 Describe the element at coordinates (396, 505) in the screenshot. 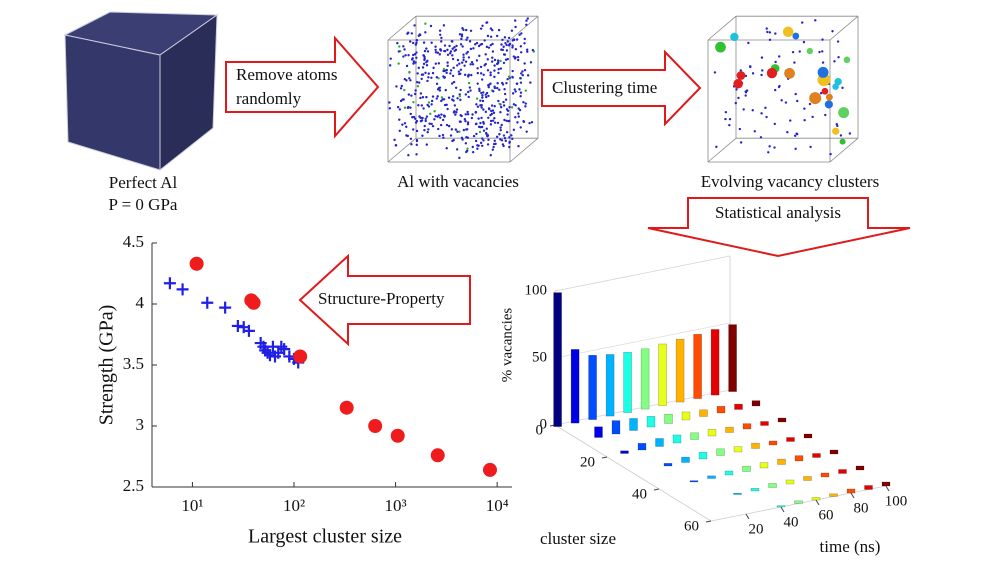

I see `x-tick-label: 10³` at that location.